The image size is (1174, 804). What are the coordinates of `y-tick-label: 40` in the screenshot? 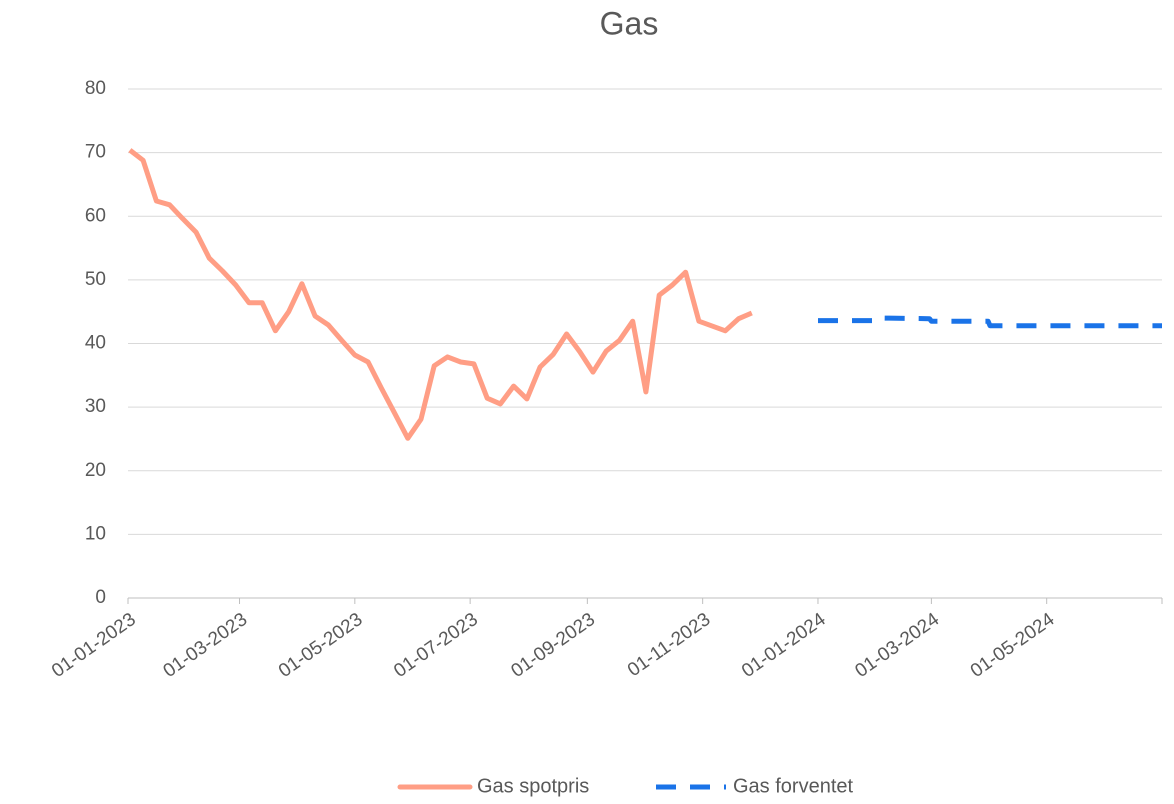 It's located at (95, 343).